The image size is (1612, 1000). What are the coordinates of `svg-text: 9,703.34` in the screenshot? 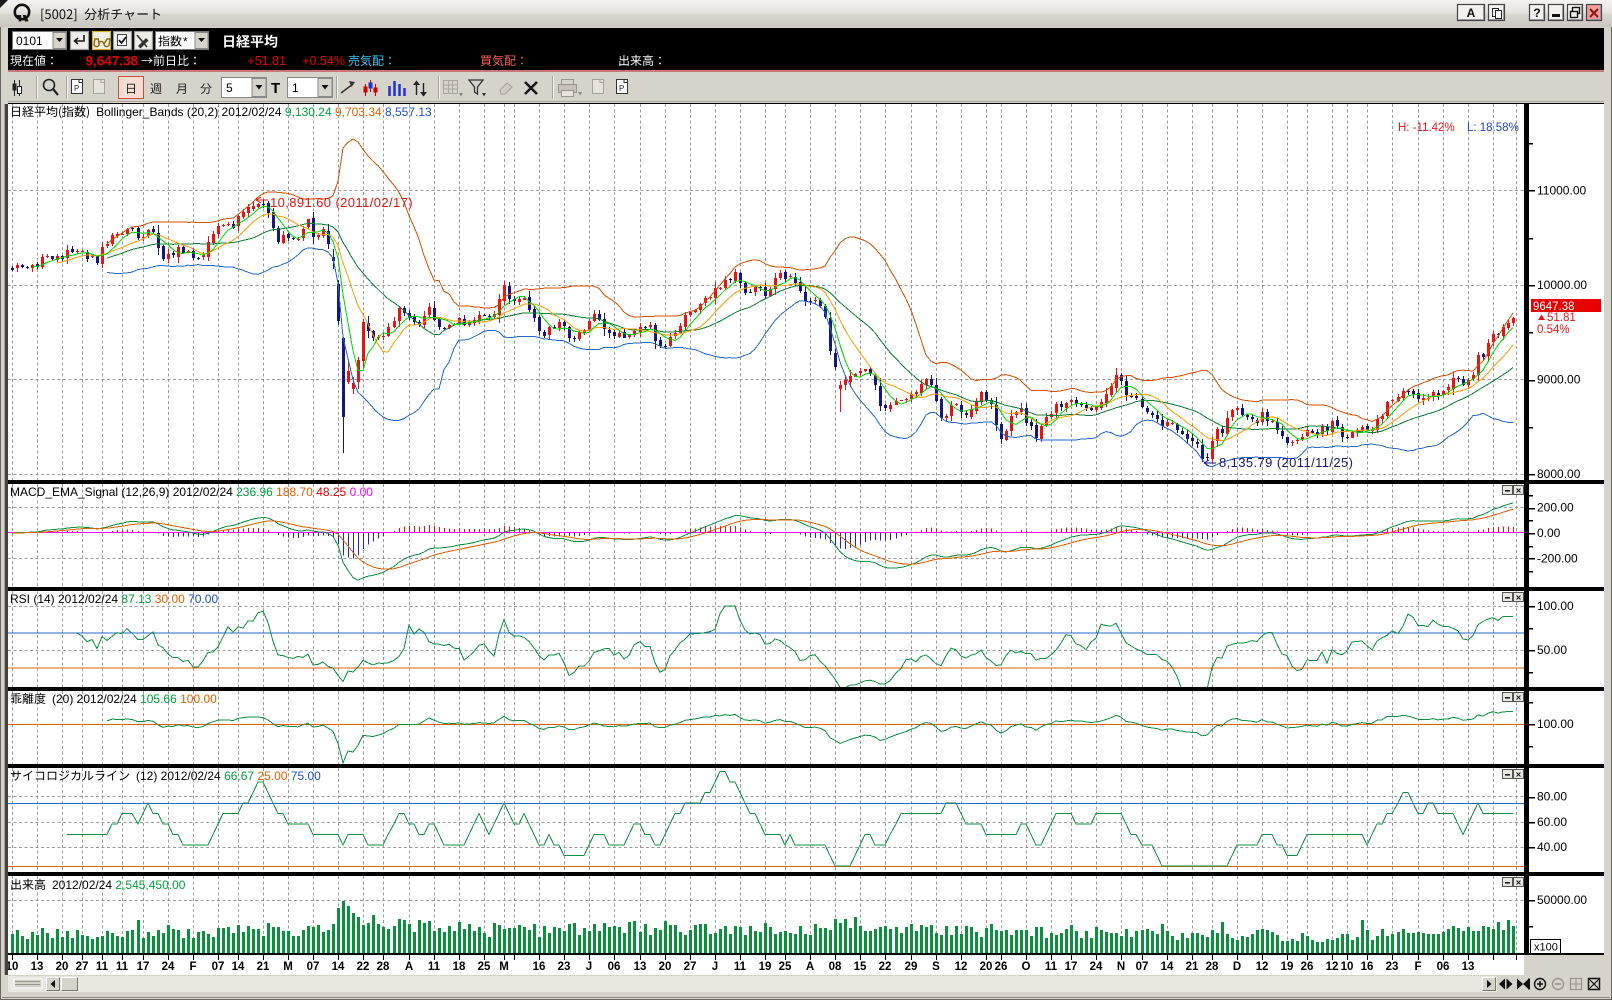 It's located at (358, 112).